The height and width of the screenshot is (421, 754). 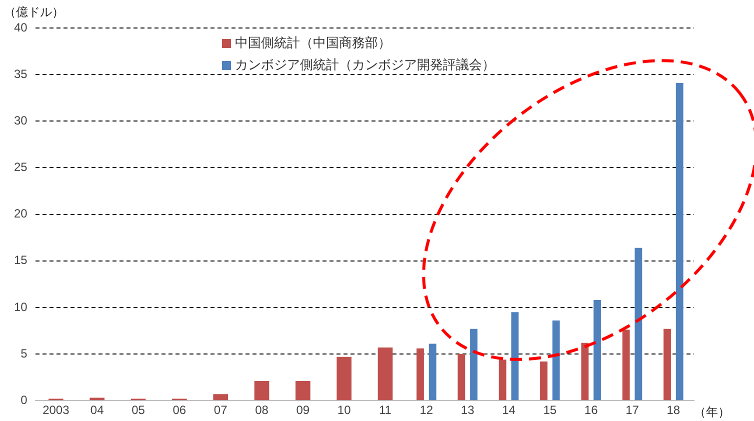 What do you see at coordinates (303, 410) in the screenshot?
I see `x-tick-label: 09` at bounding box center [303, 410].